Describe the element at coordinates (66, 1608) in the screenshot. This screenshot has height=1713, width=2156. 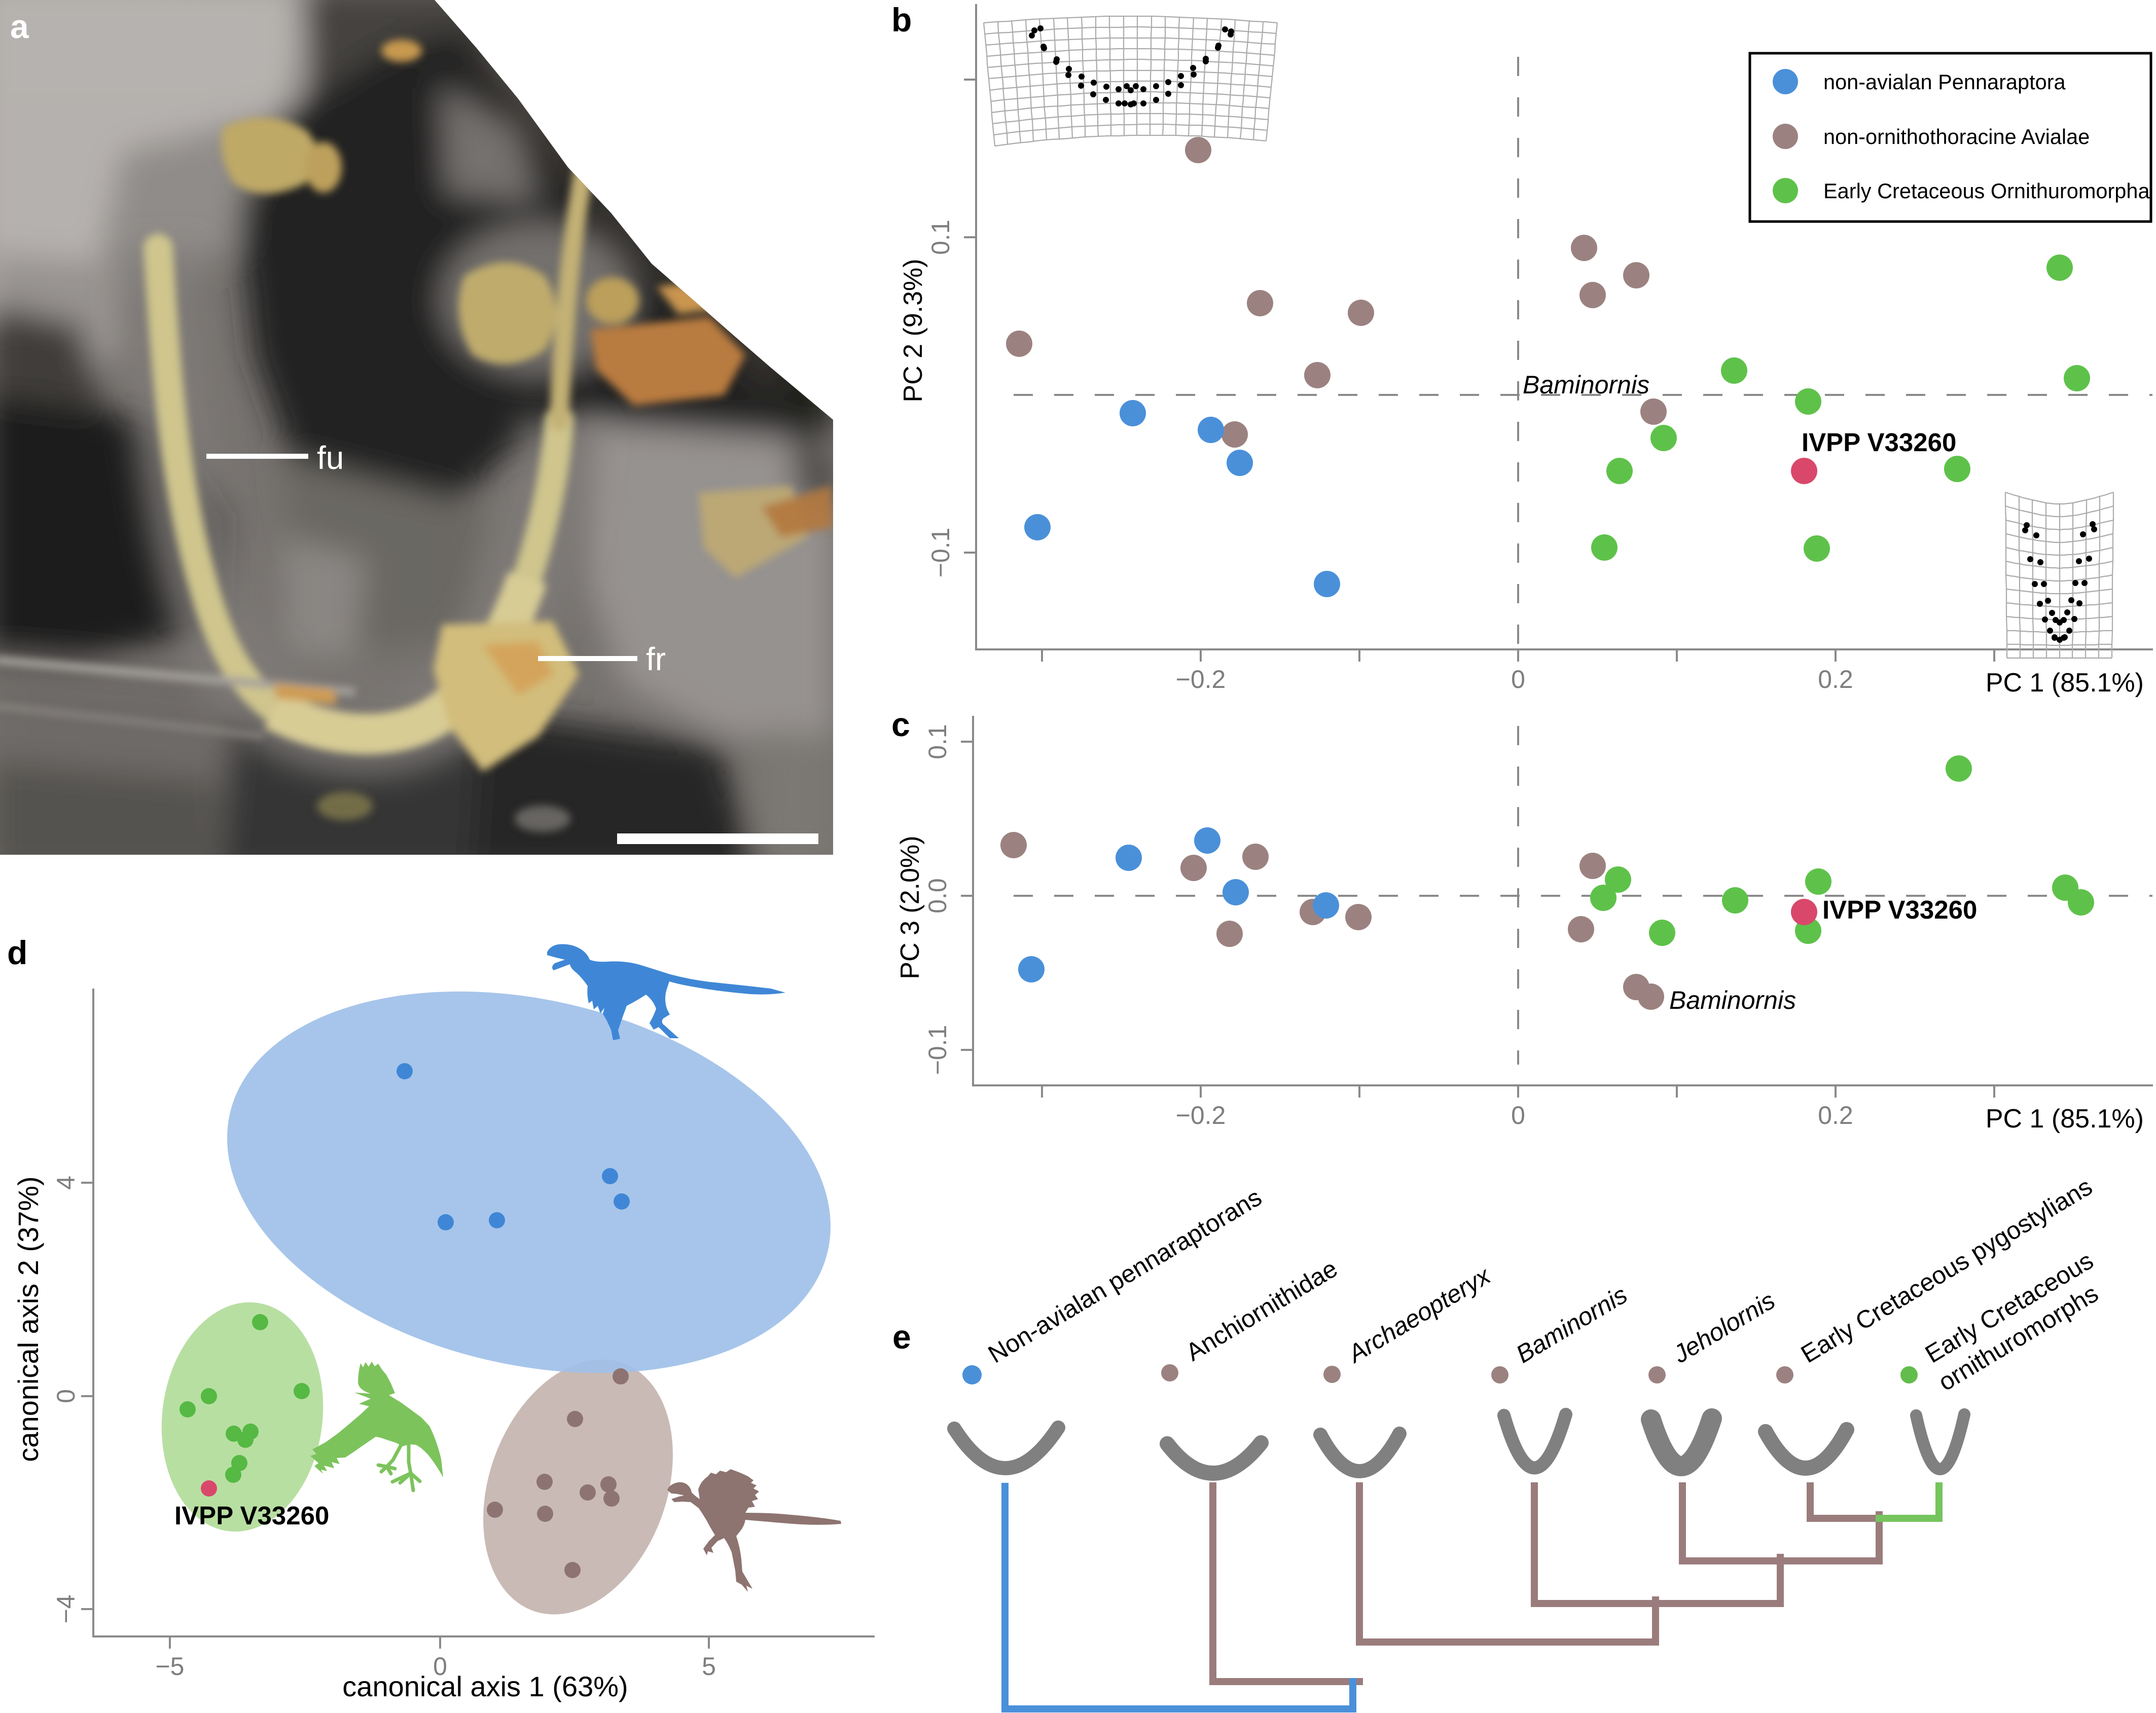
I see `svg-text: −4` at that location.